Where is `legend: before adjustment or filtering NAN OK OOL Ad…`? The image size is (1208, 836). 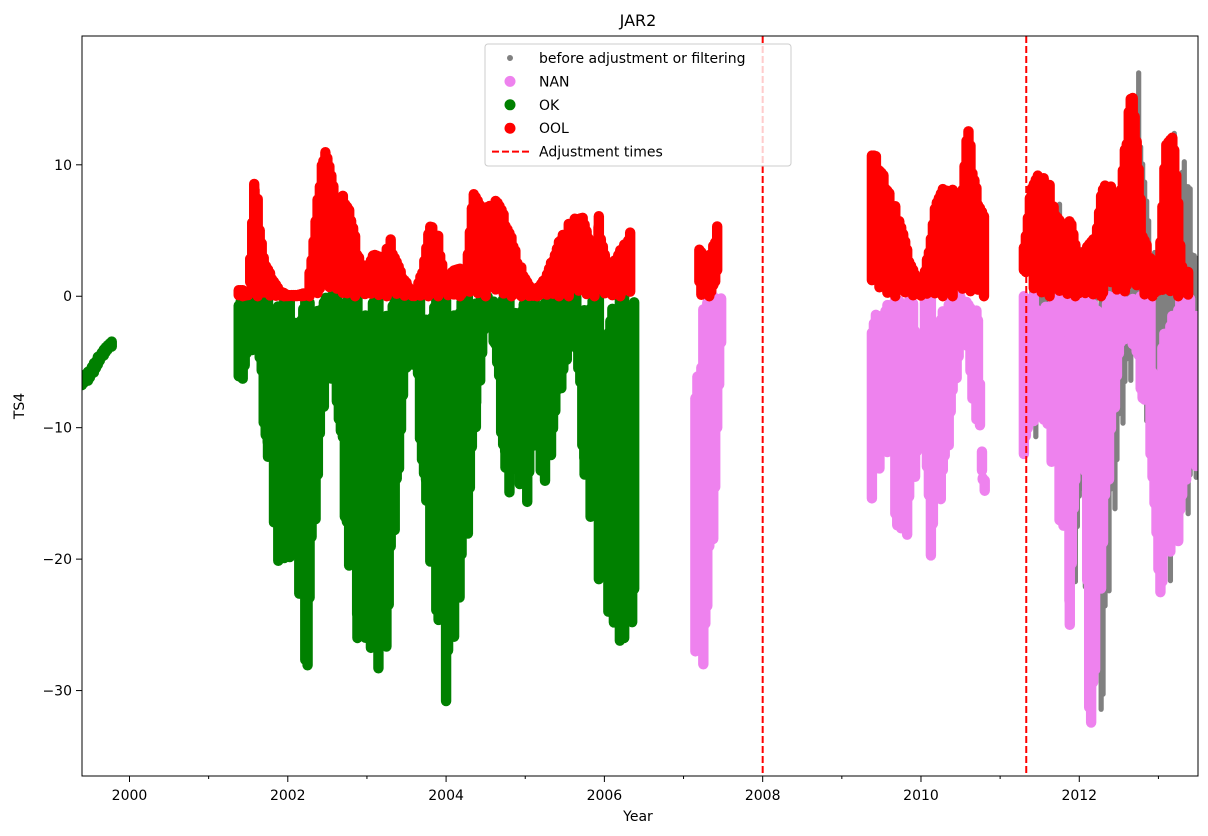 legend: before adjustment or filtering NAN OK OOL Ad… is located at coordinates (638, 105).